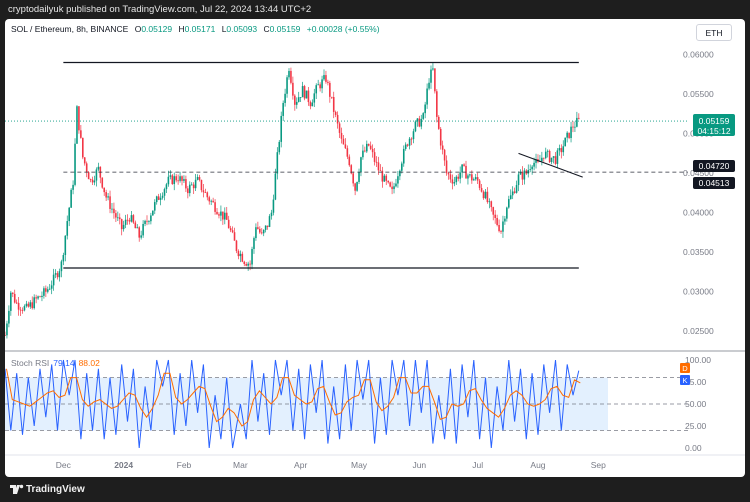  Describe the element at coordinates (695, 404) in the screenshot. I see `stoch-axis: 100.00 75.00 50.00 25.00 0.00 DK` at that location.